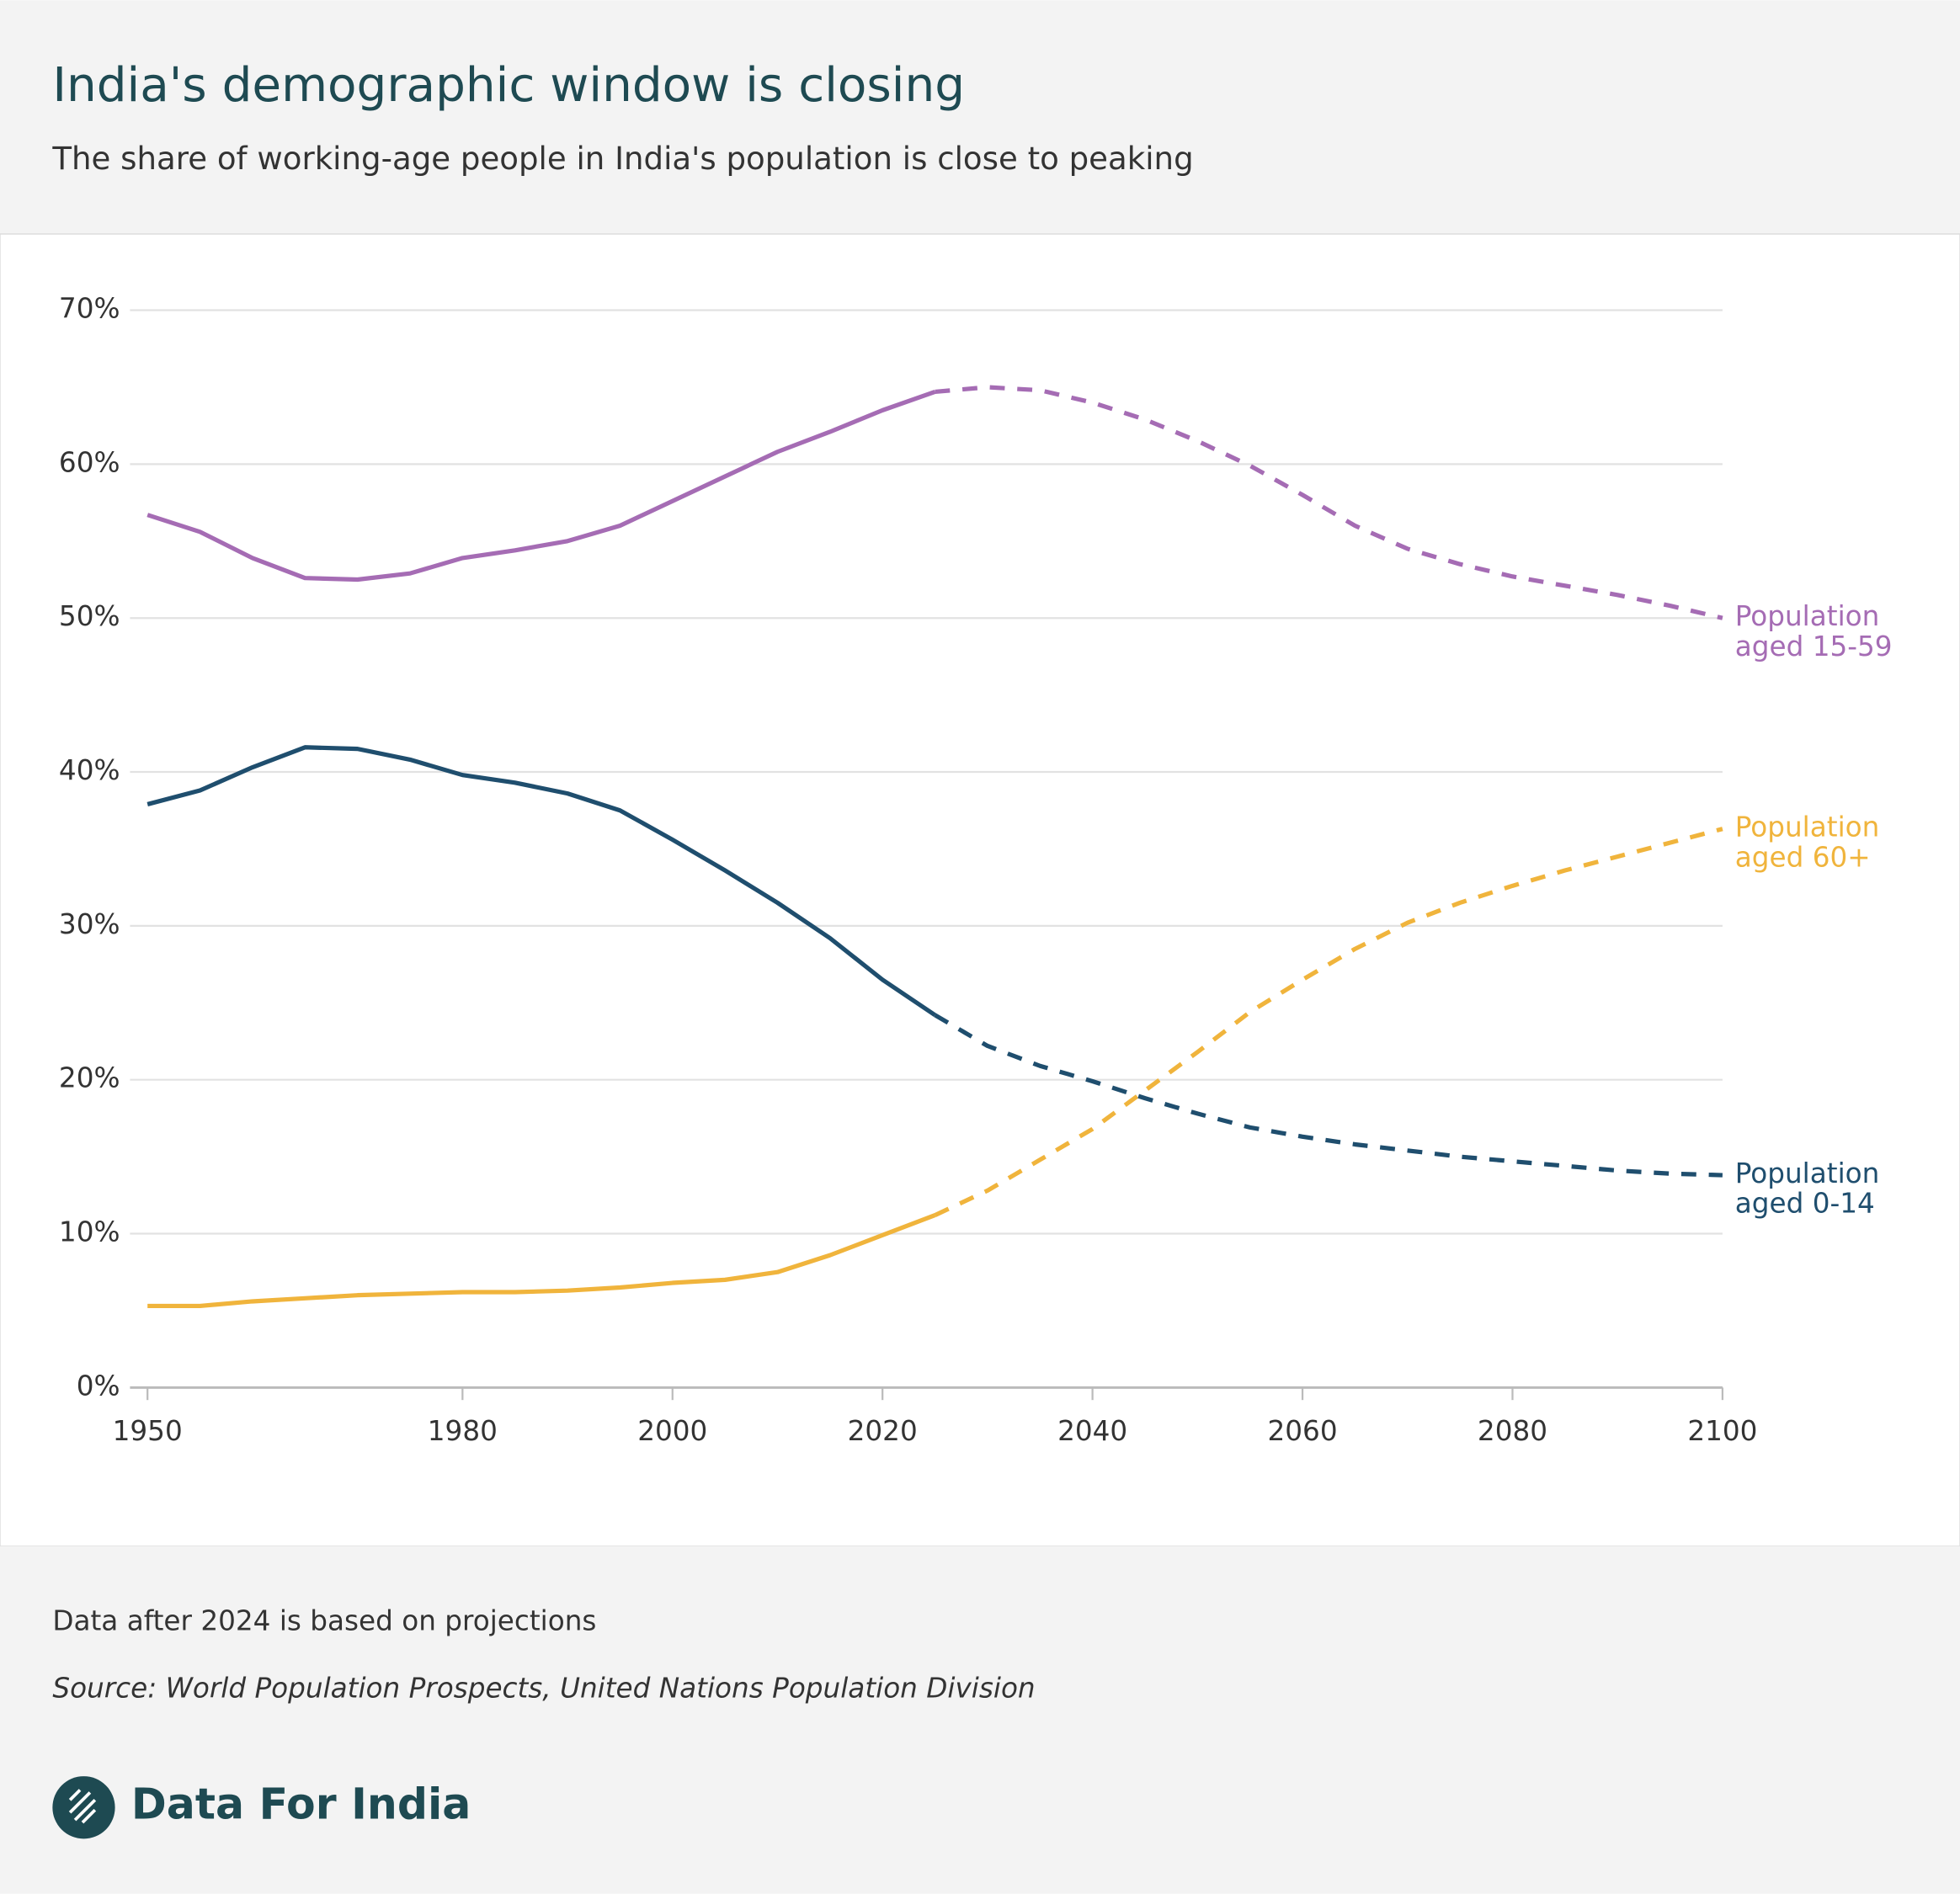 The image size is (1960, 1894). Describe the element at coordinates (89, 462) in the screenshot. I see `y-tick-label: 60%` at that location.